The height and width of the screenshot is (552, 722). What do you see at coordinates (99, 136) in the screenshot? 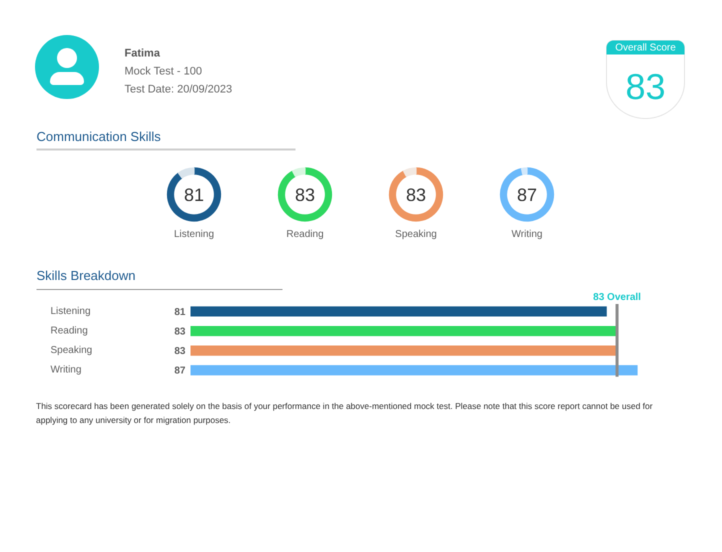
I see `text: Communication Skills` at bounding box center [99, 136].